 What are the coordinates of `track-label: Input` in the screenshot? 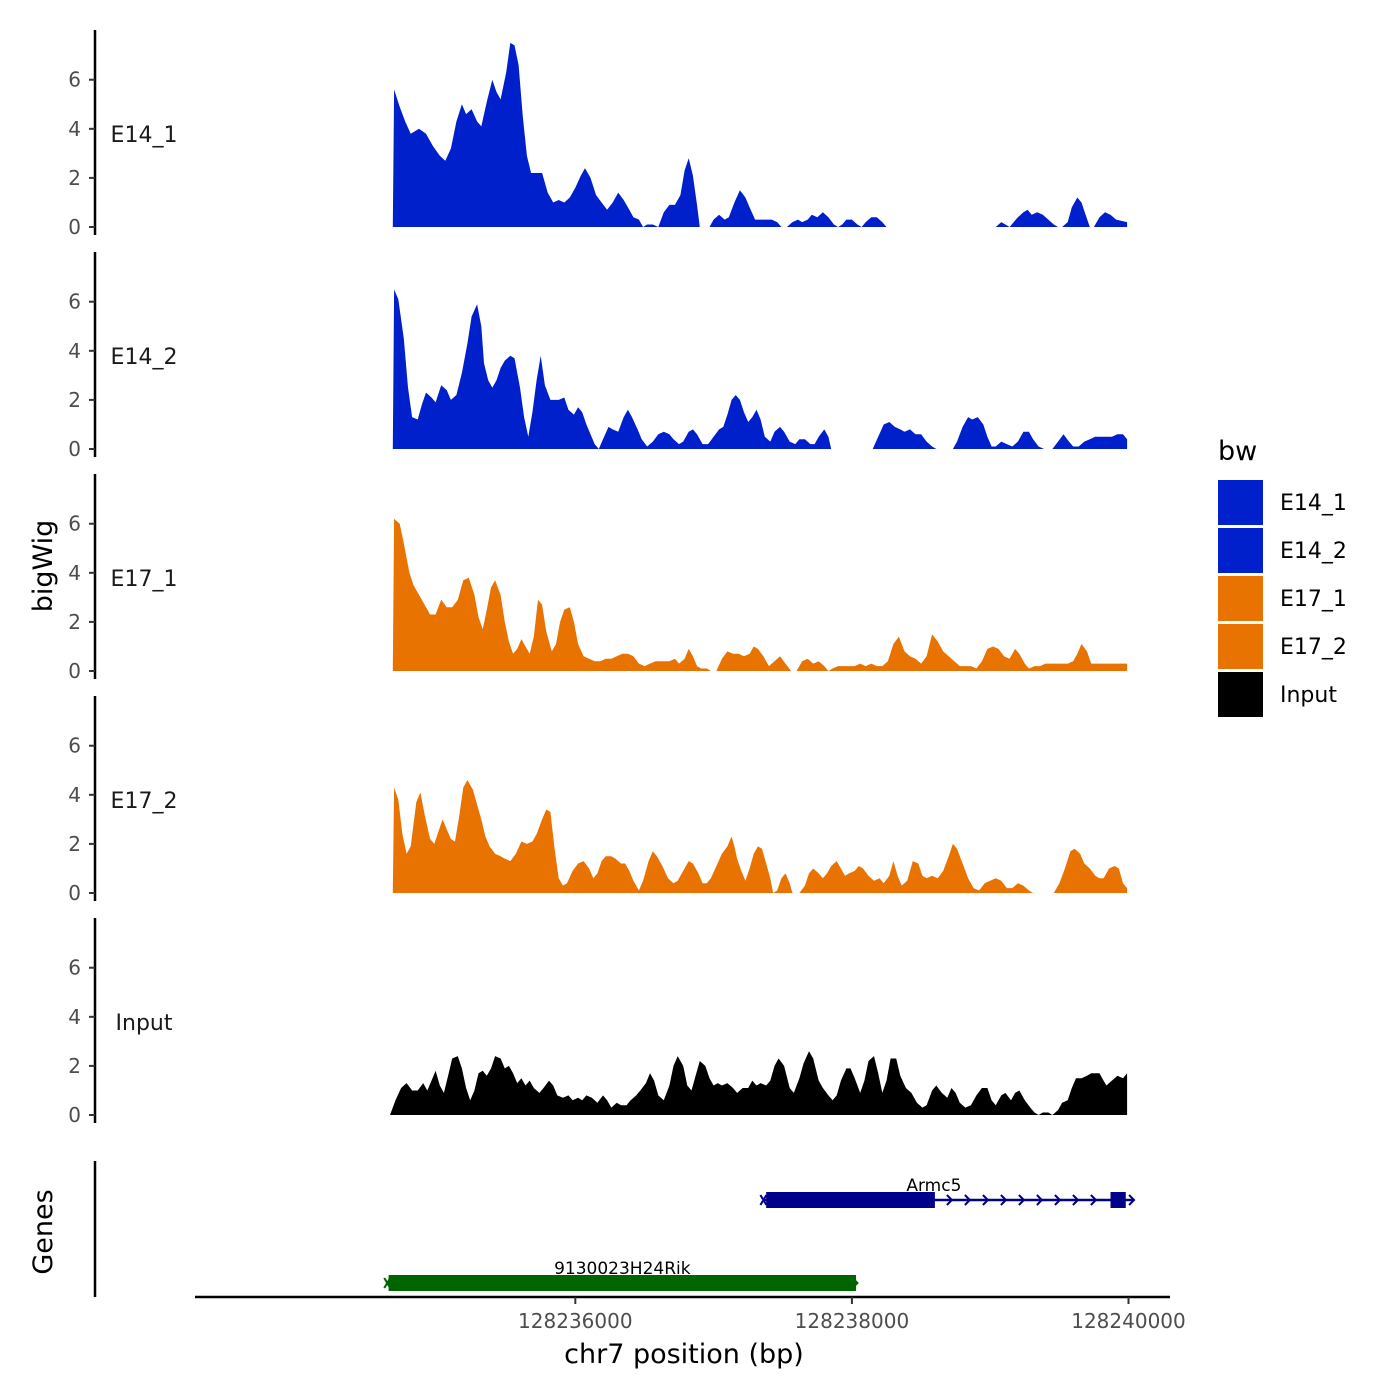 It's located at (144, 1023).